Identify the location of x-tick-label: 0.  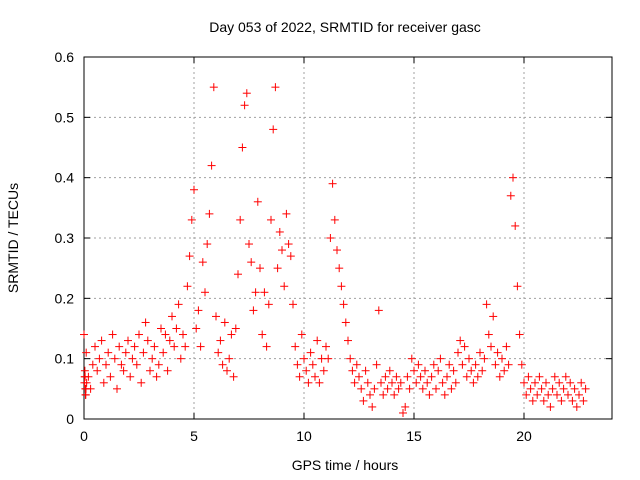
(84, 436).